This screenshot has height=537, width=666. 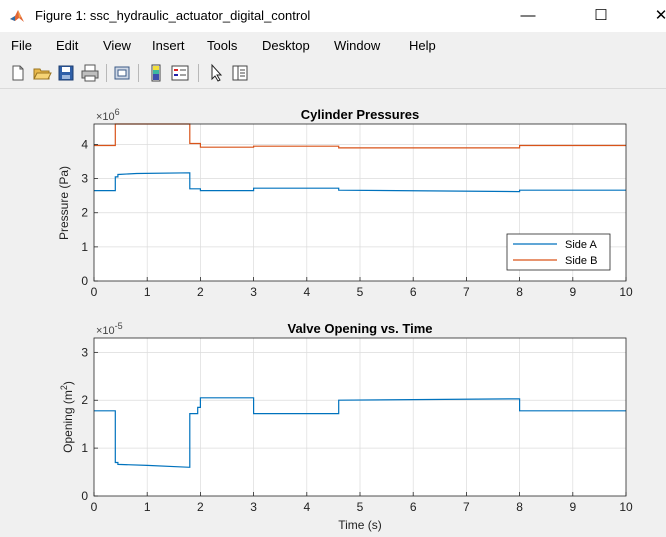 What do you see at coordinates (422, 45) in the screenshot?
I see `menu-help: Help` at bounding box center [422, 45].